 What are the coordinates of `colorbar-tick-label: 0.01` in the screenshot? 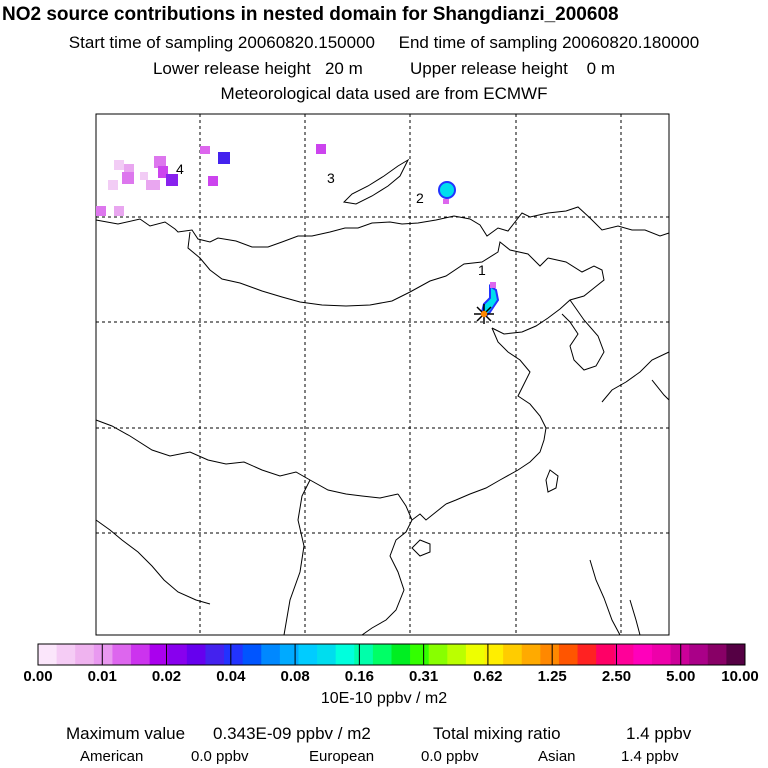 It's located at (102, 676).